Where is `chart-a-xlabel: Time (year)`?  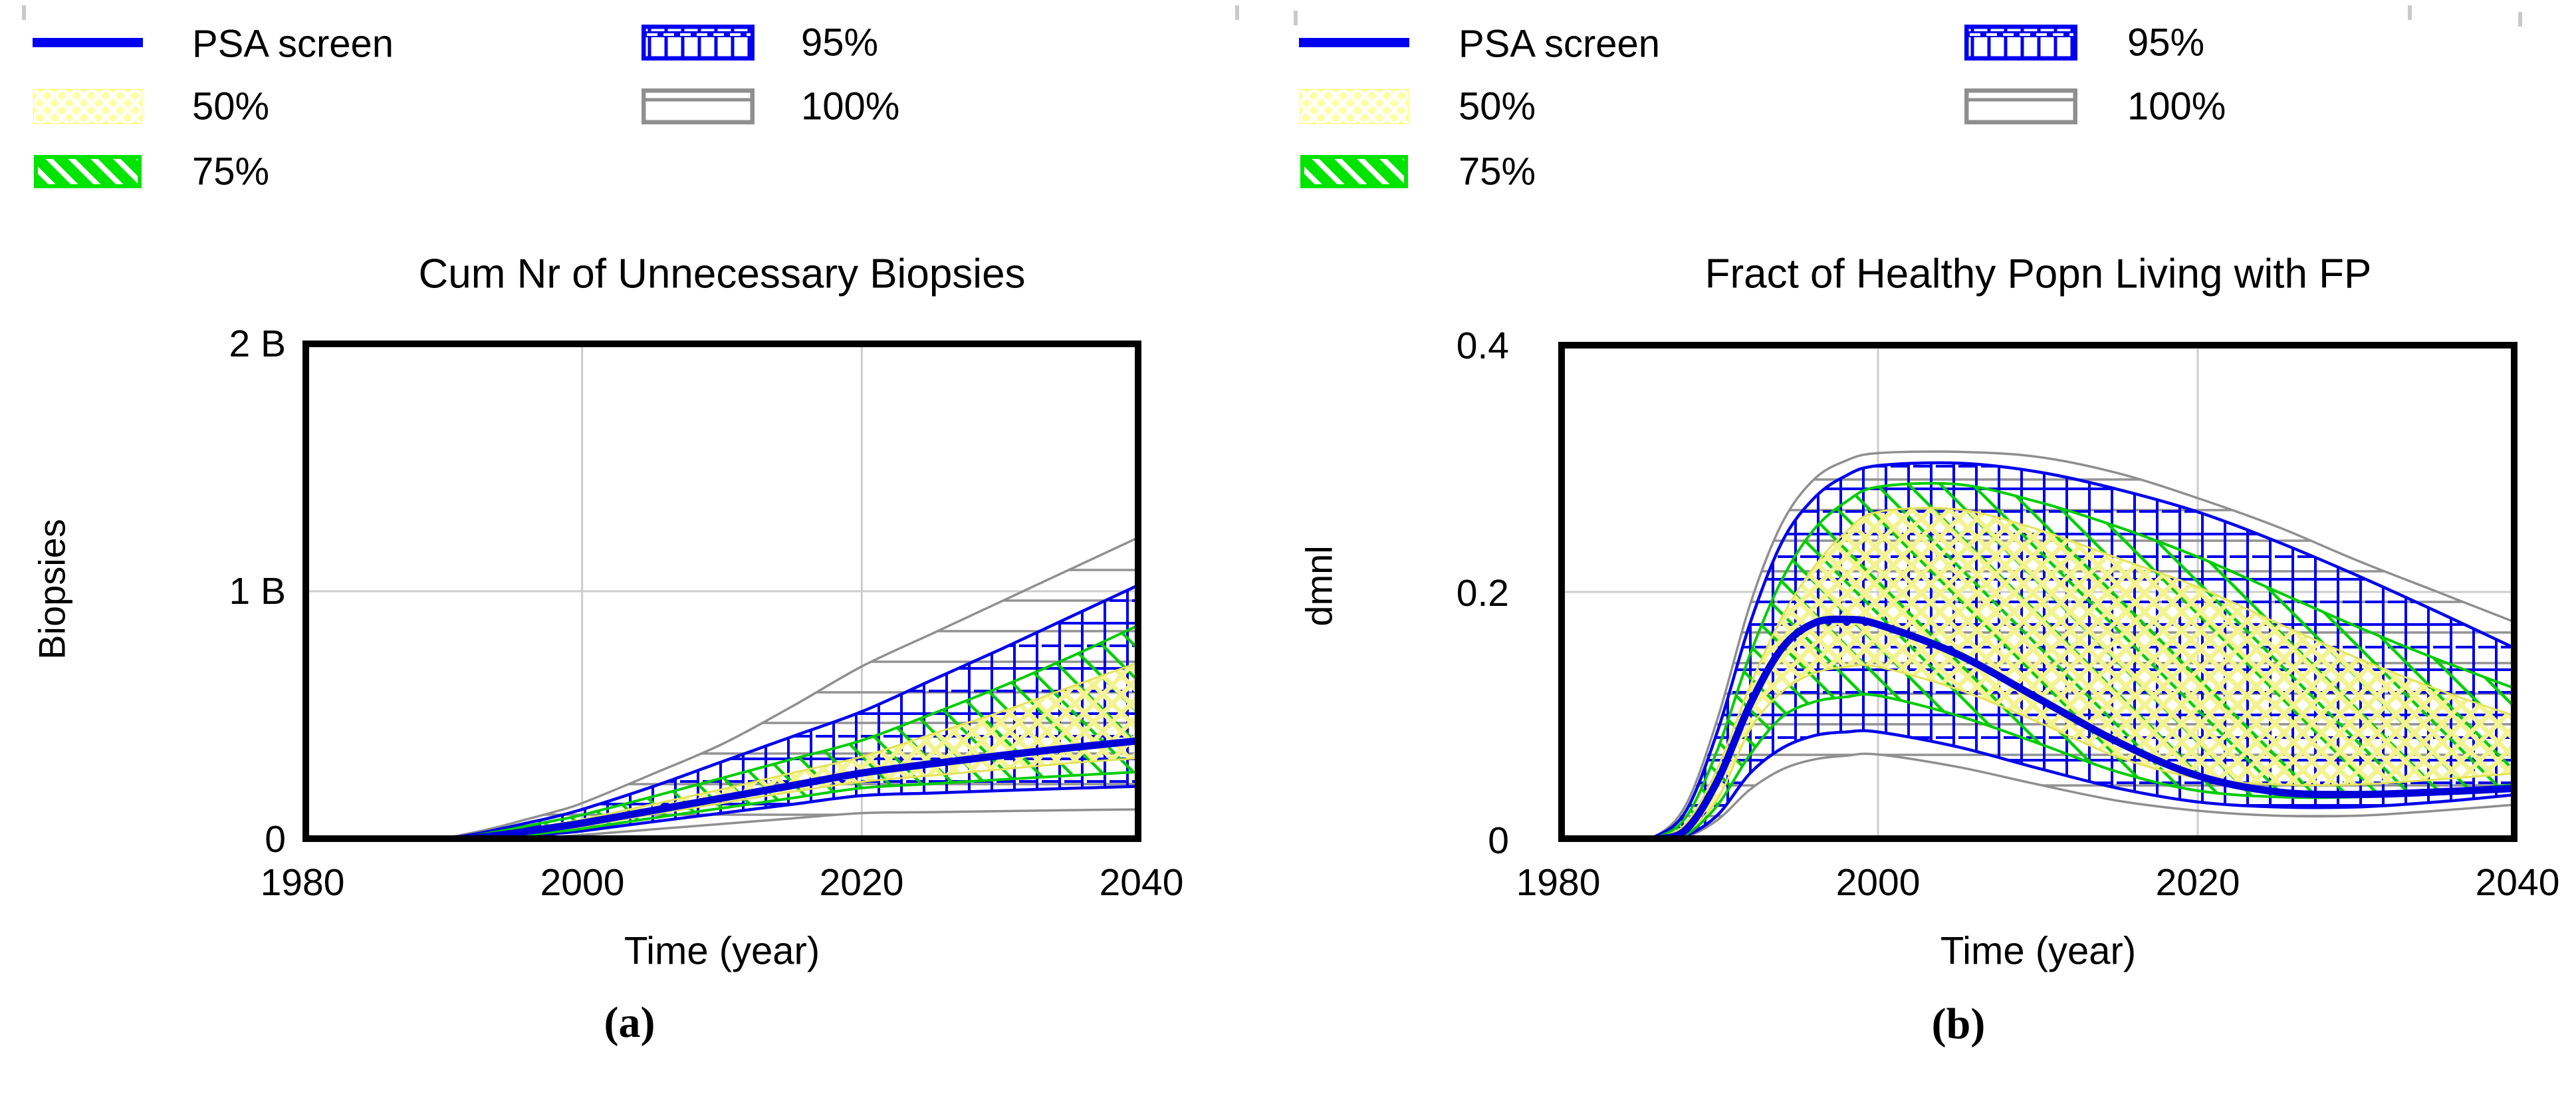 chart-a-xlabel: Time (year) is located at coordinates (722, 951).